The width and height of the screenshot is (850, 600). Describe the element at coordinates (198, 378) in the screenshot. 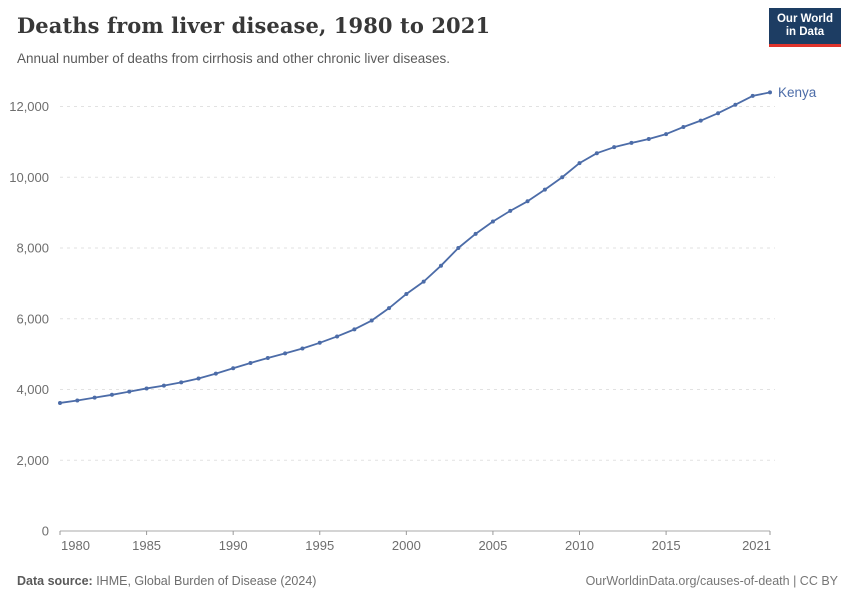

I see `data-point-kenya-1988` at that location.